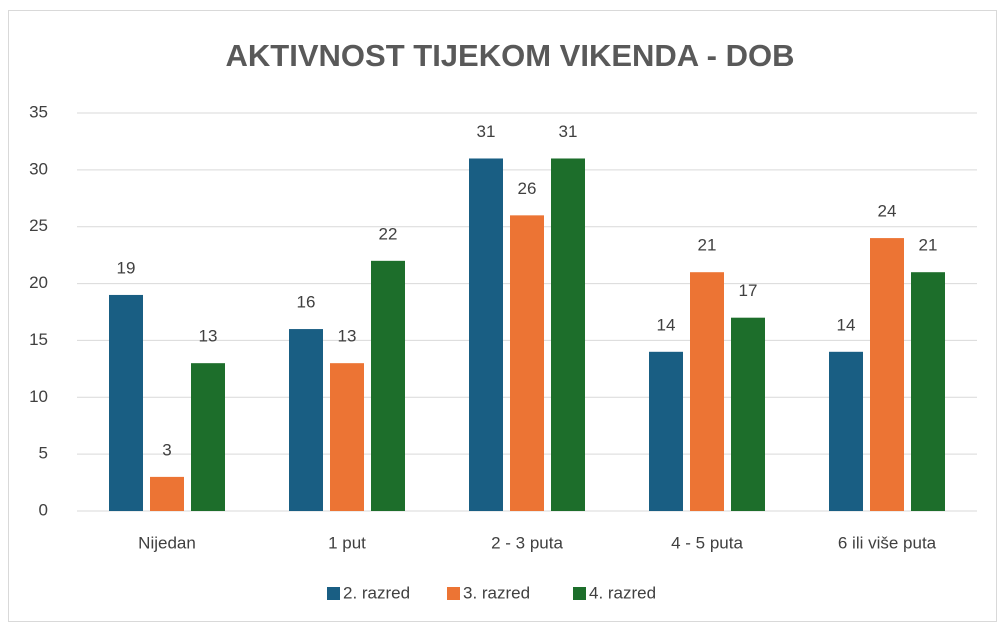 This screenshot has height=623, width=998. I want to click on x-tick-label: 6 ili više puta, so click(887, 542).